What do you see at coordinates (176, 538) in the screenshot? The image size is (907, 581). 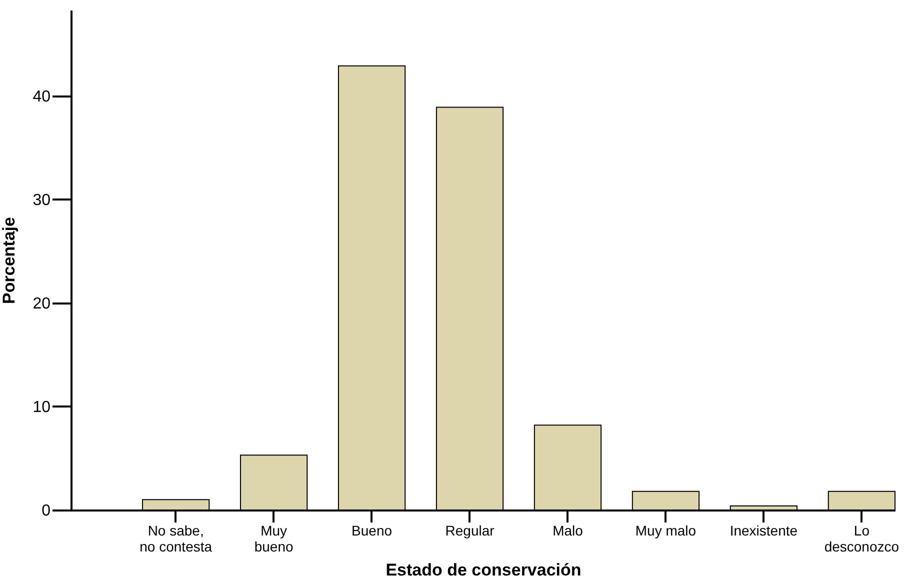 I see `x-tick-label: No sabe, no contesta` at bounding box center [176, 538].